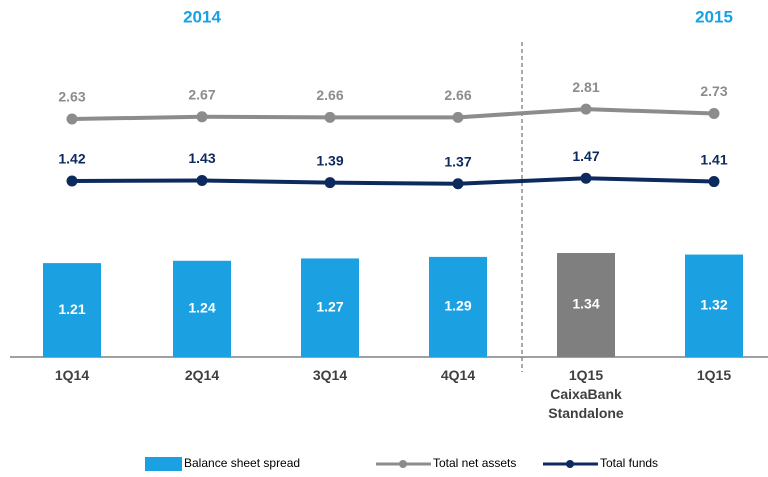  What do you see at coordinates (474, 463) in the screenshot?
I see `legend-label: Total net assets` at bounding box center [474, 463].